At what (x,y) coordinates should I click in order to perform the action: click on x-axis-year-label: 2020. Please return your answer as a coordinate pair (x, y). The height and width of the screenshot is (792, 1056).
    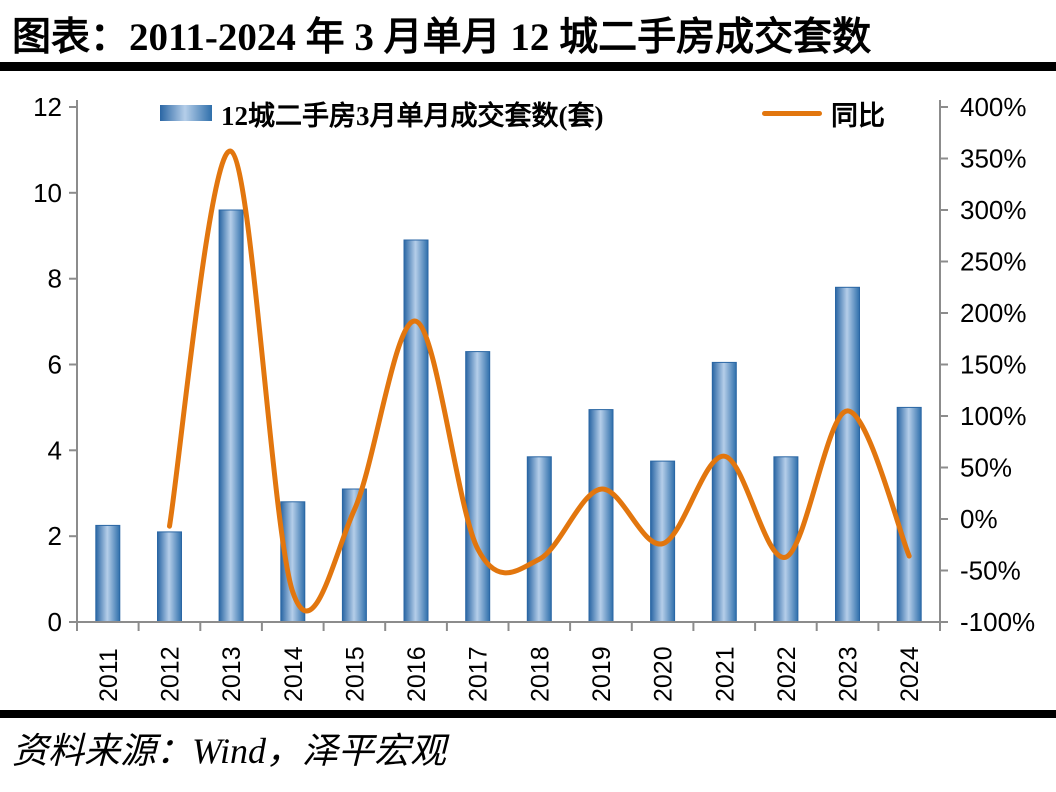
    Looking at the image, I should click on (664, 674).